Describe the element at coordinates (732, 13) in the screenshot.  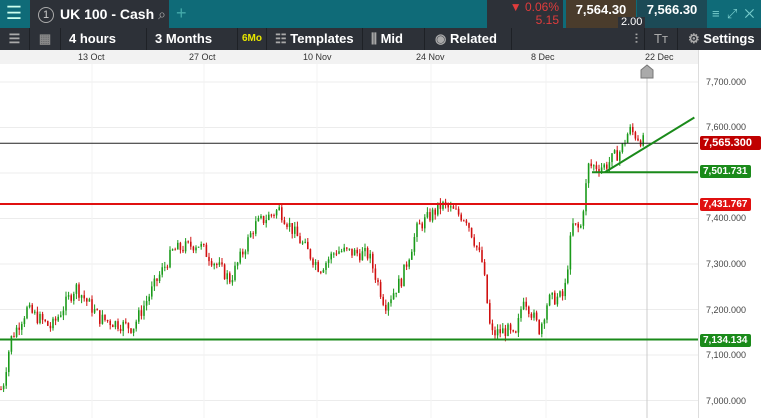
I see `expand-icon: ⤢` at that location.